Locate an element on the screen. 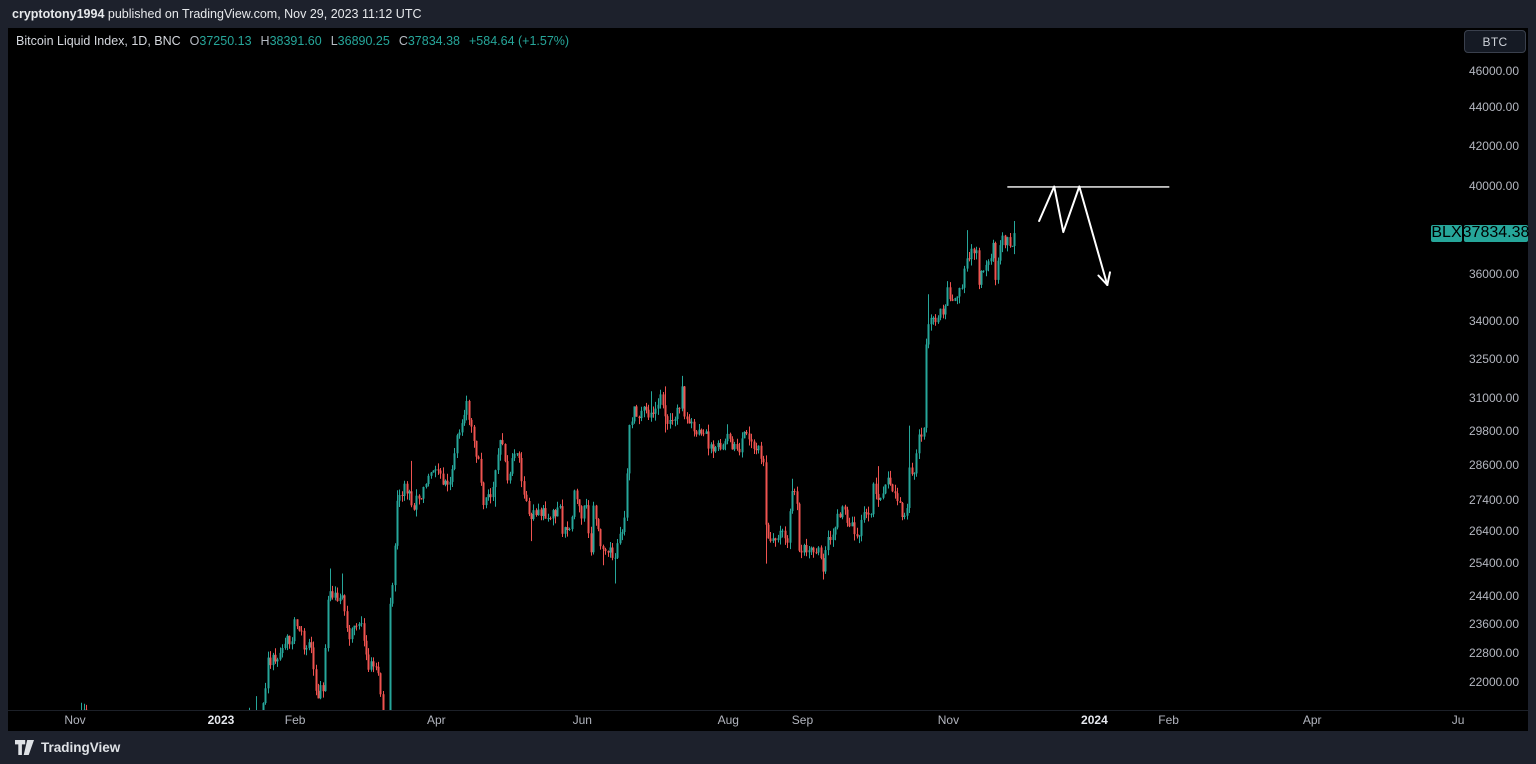 The image size is (1536, 764). footer-brand-text: TradingView is located at coordinates (81, 747).